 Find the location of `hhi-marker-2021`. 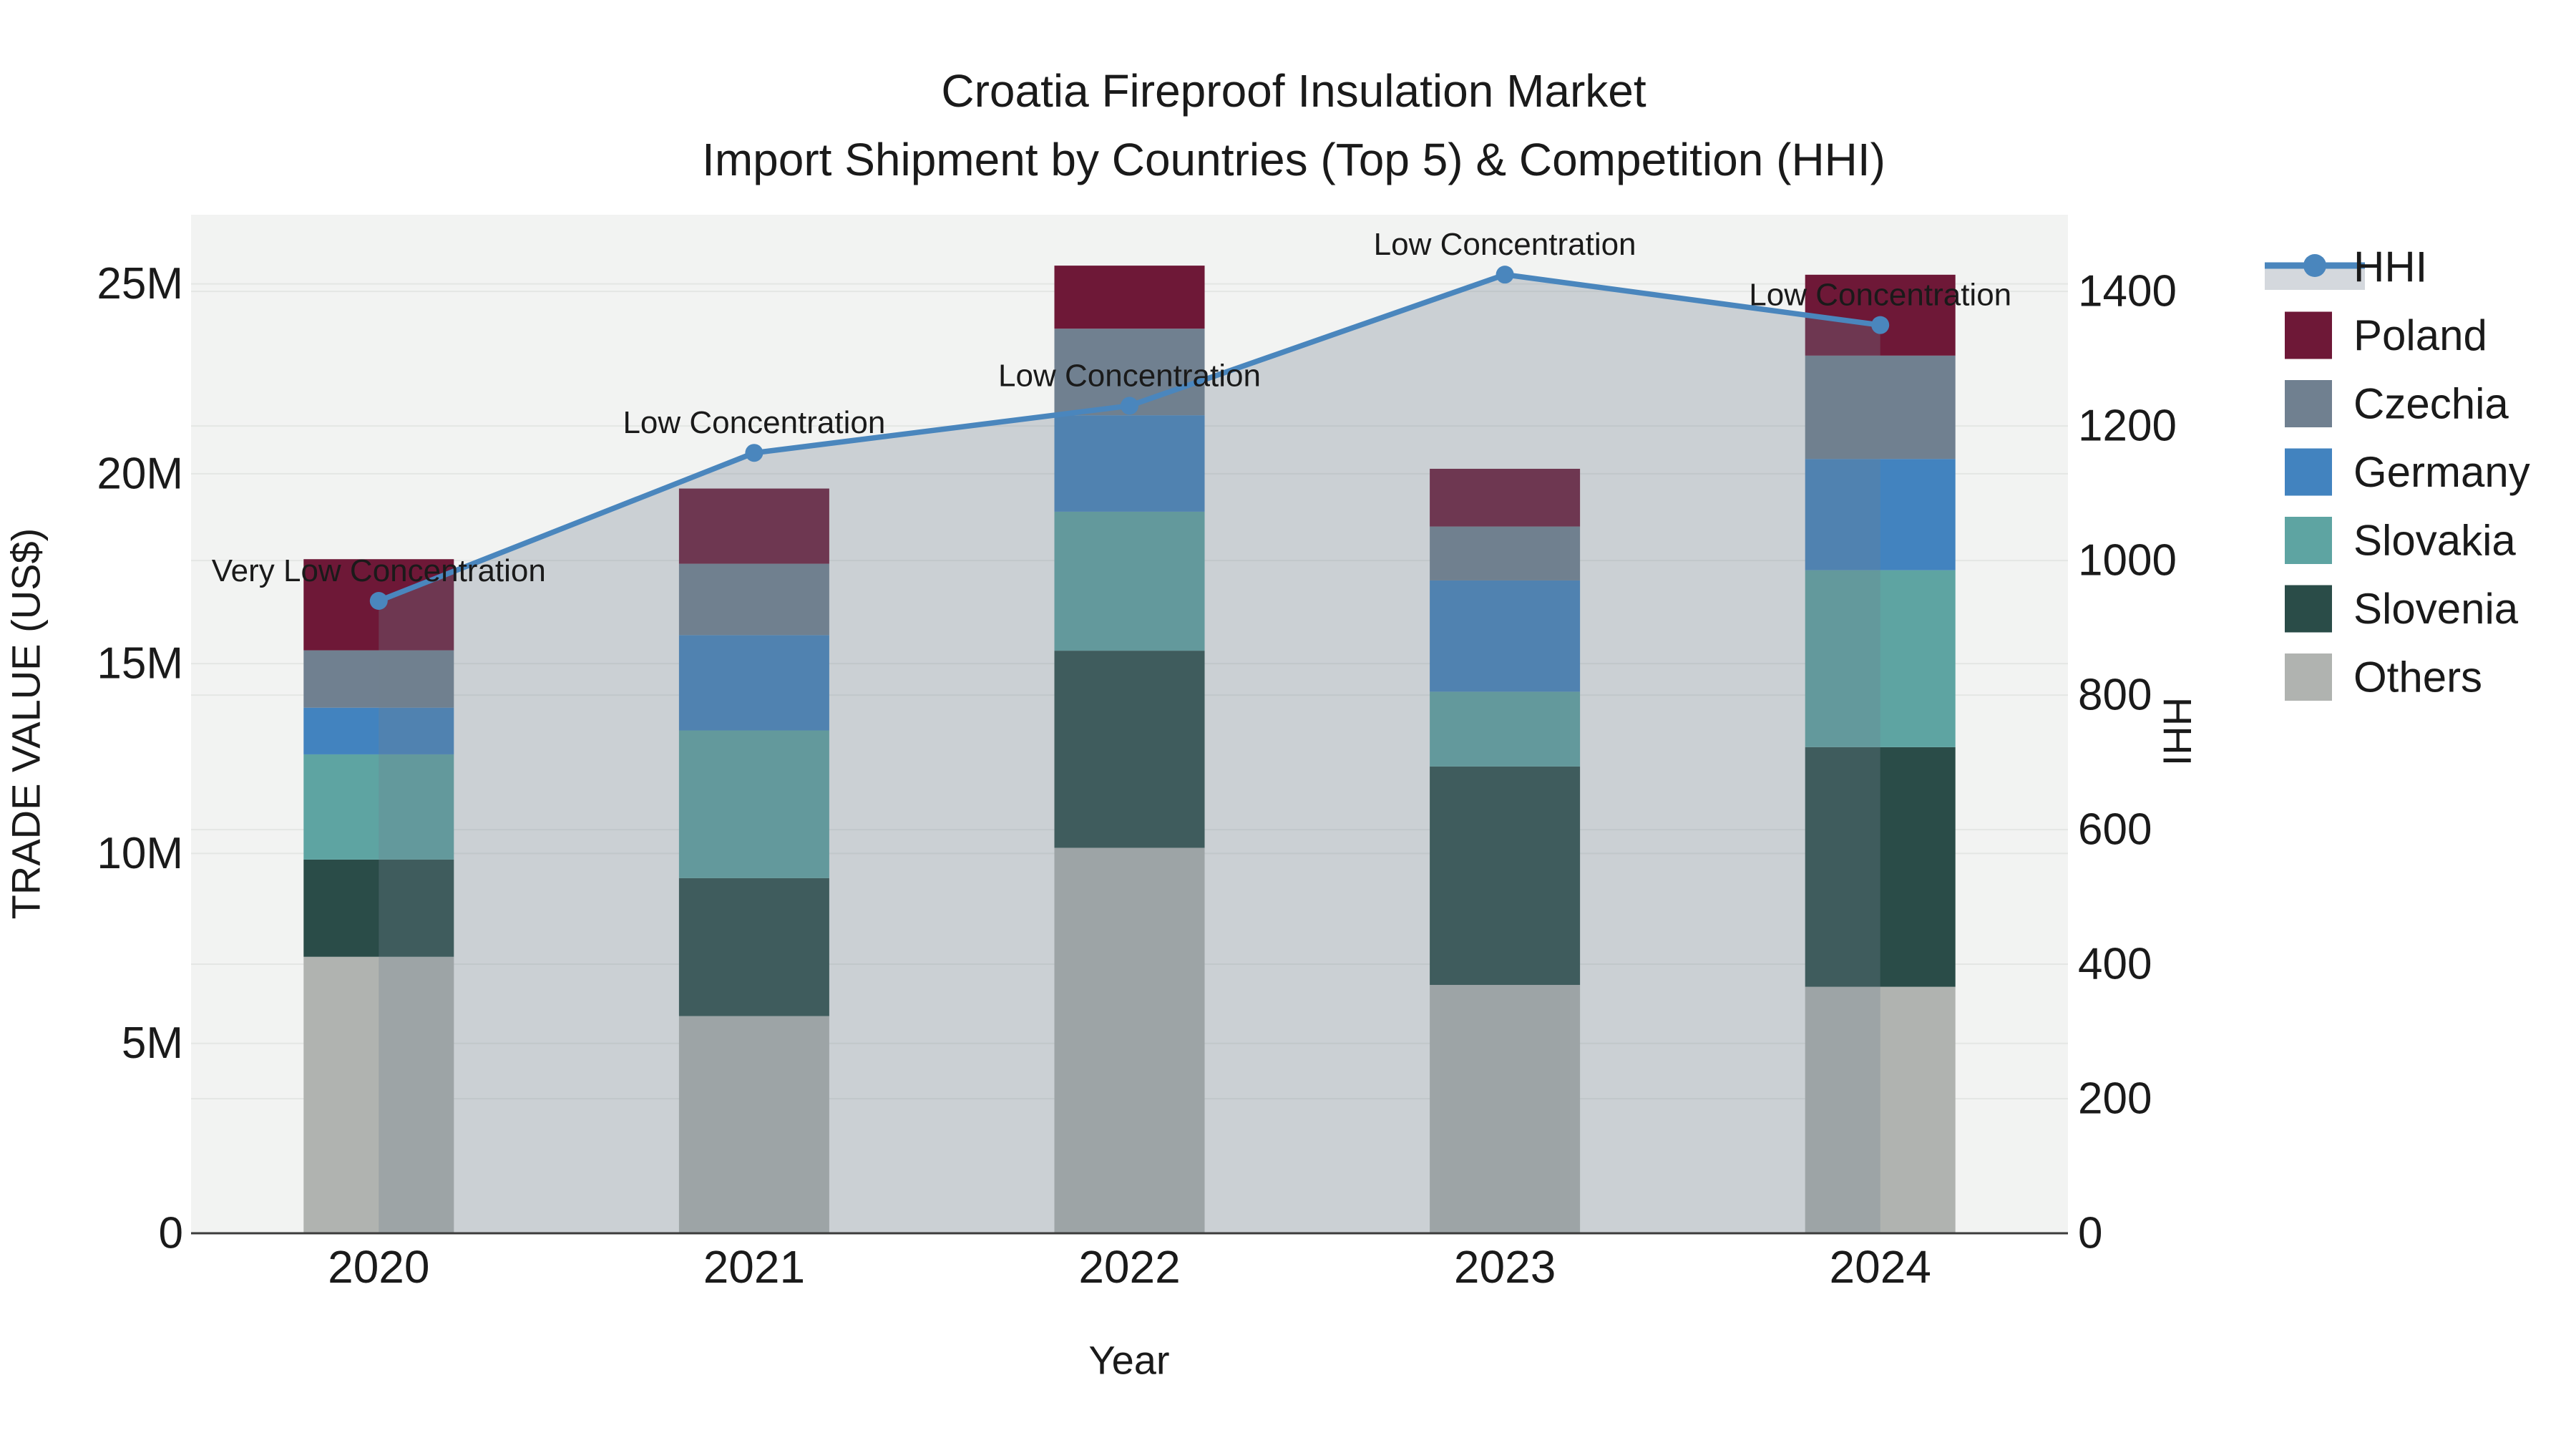

hhi-marker-2021 is located at coordinates (754, 453).